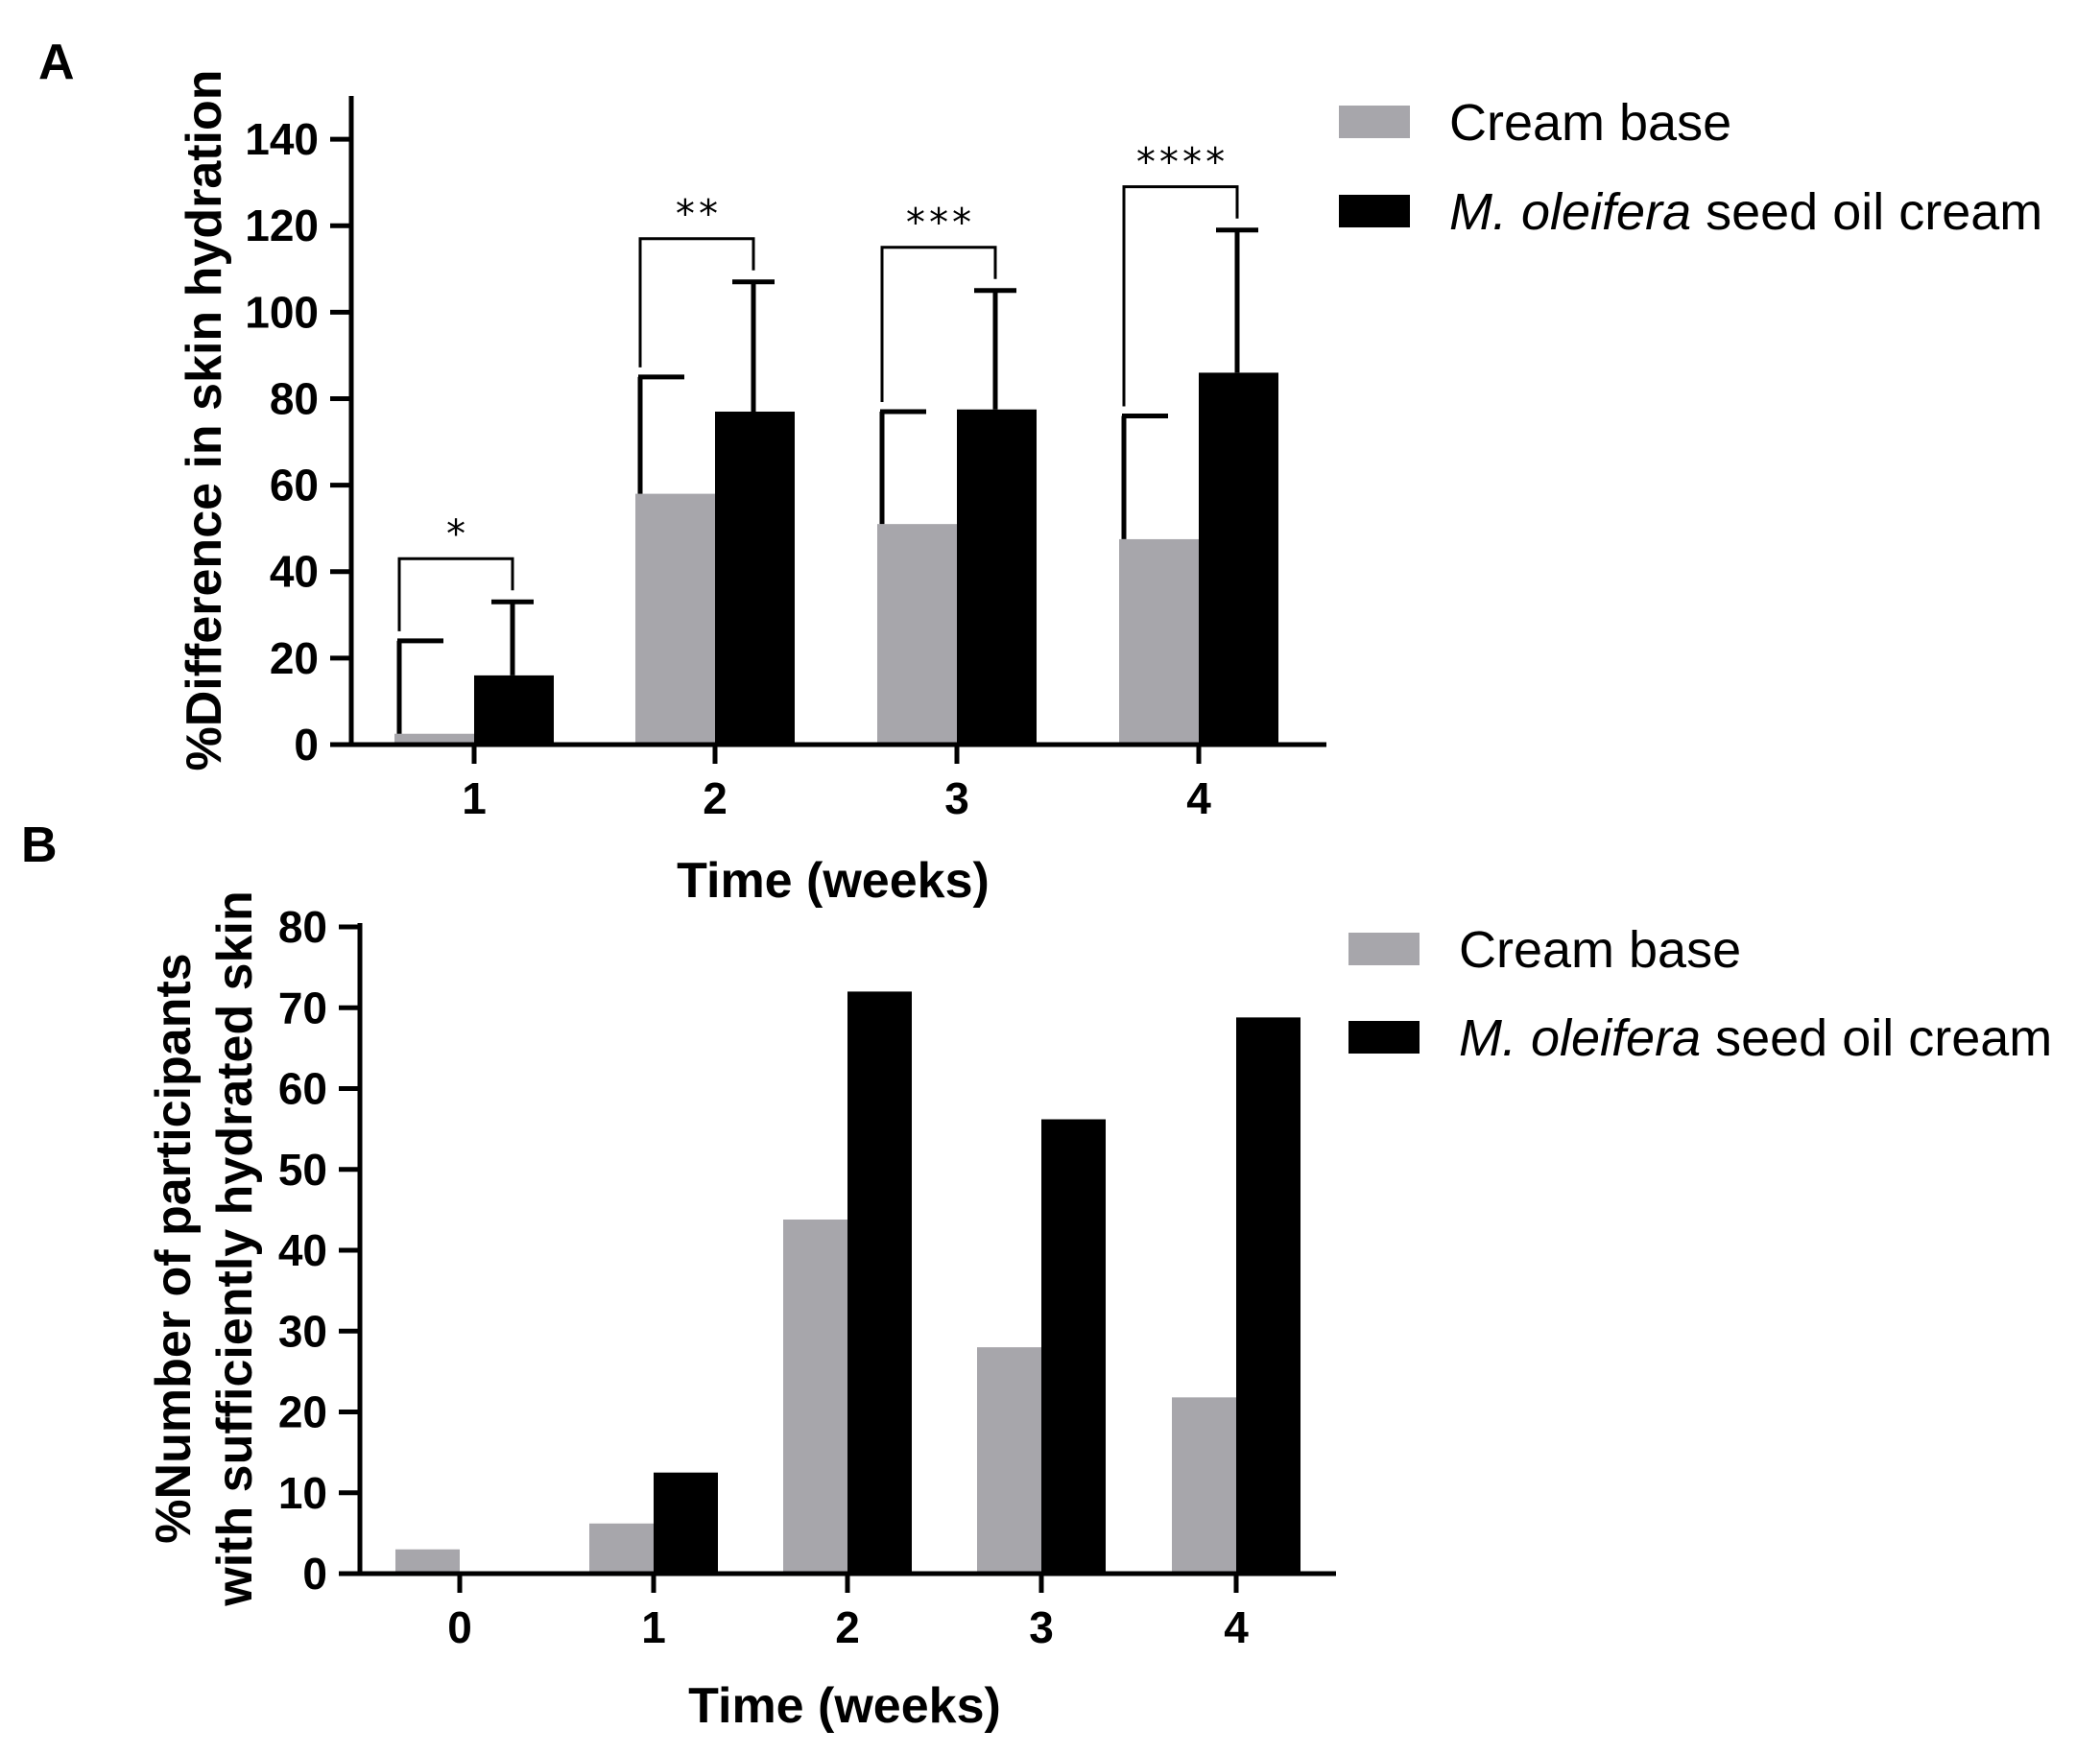  What do you see at coordinates (282, 312) in the screenshot?
I see `y-tick-label: 100` at bounding box center [282, 312].